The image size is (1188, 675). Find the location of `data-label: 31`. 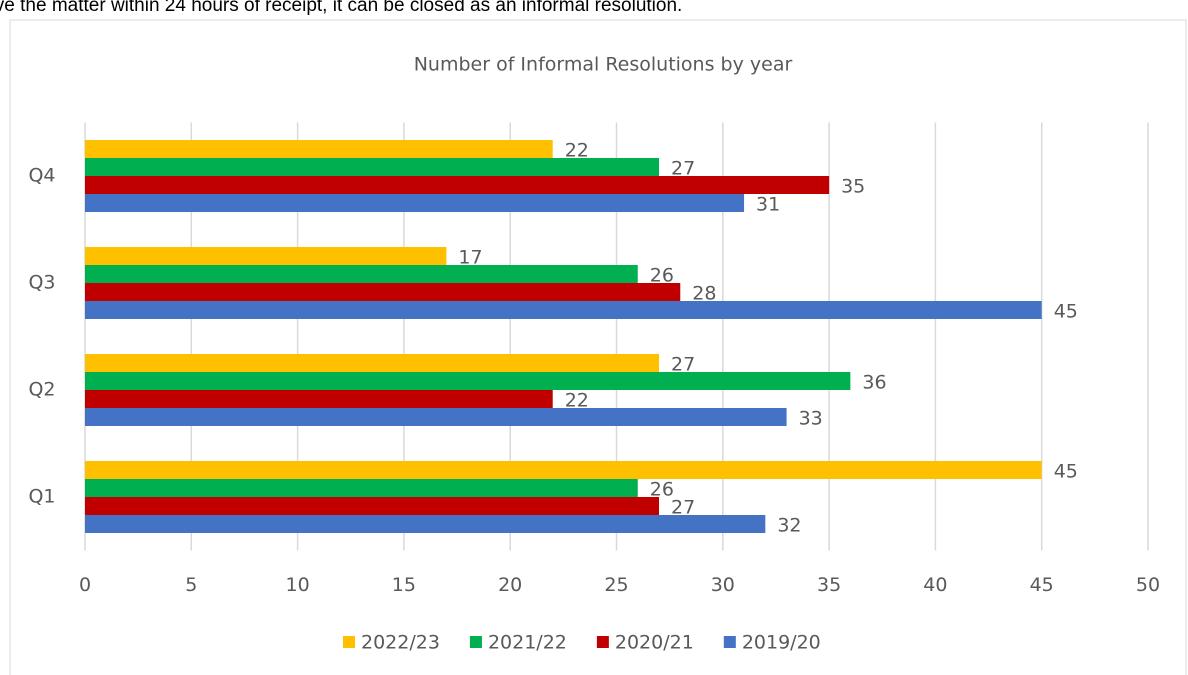

data-label: 31 is located at coordinates (768, 205).